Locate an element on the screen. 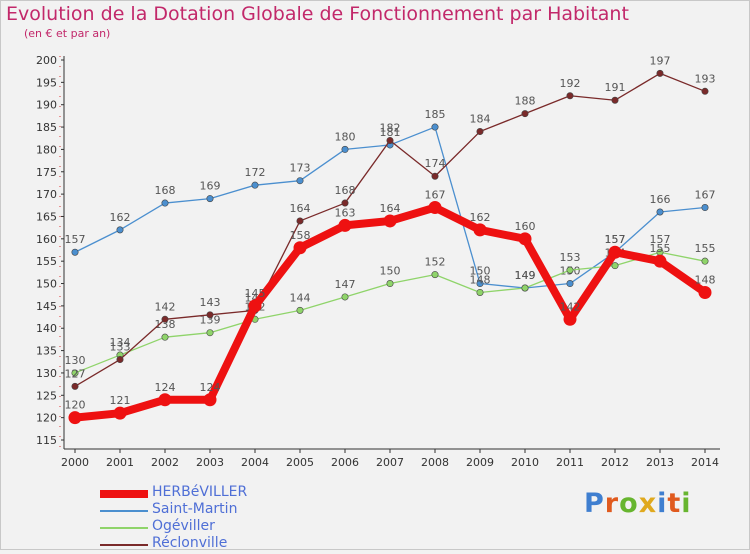 The width and height of the screenshot is (750, 554). data-label: 155 is located at coordinates (705, 248).